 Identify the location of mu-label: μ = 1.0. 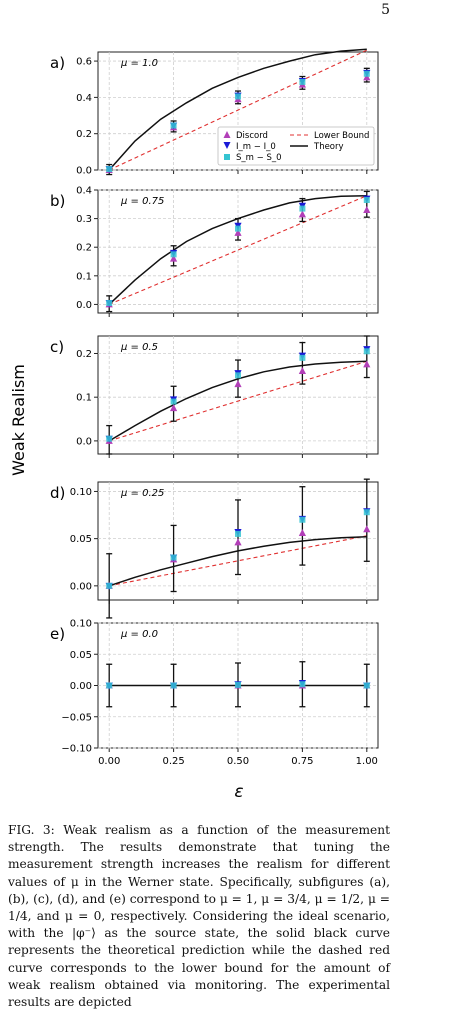
(139, 63).